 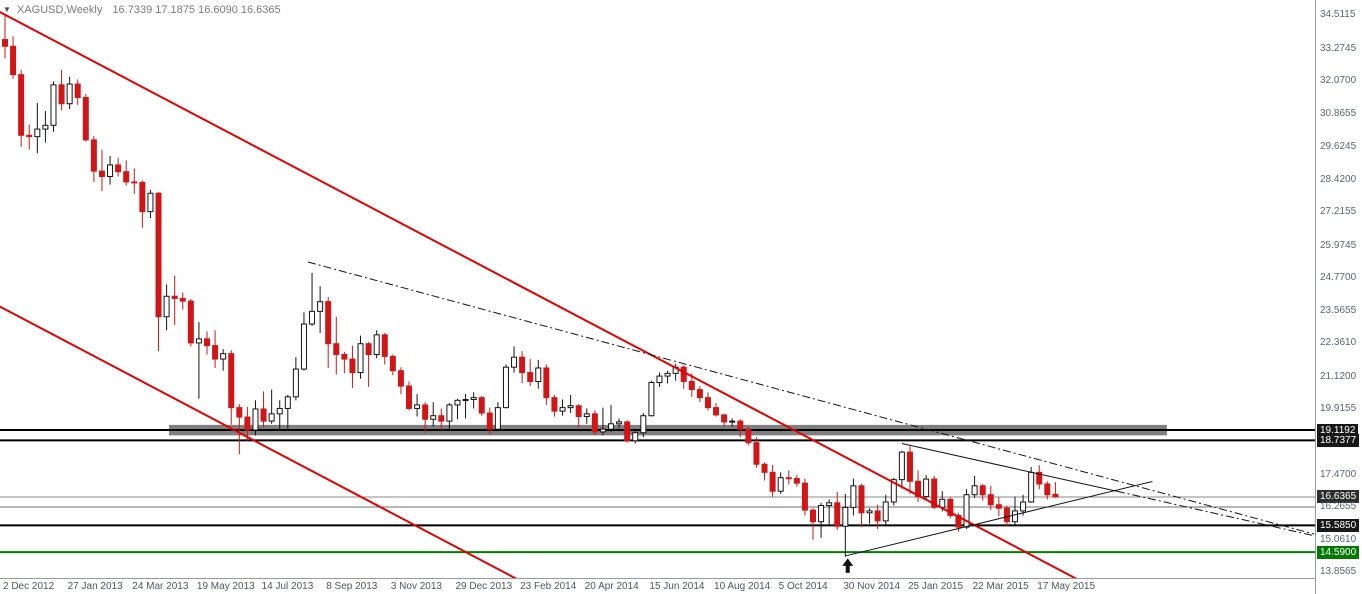 I want to click on time-tick-2-Dec-2012: 2 Dec 2012, so click(x=29, y=586).